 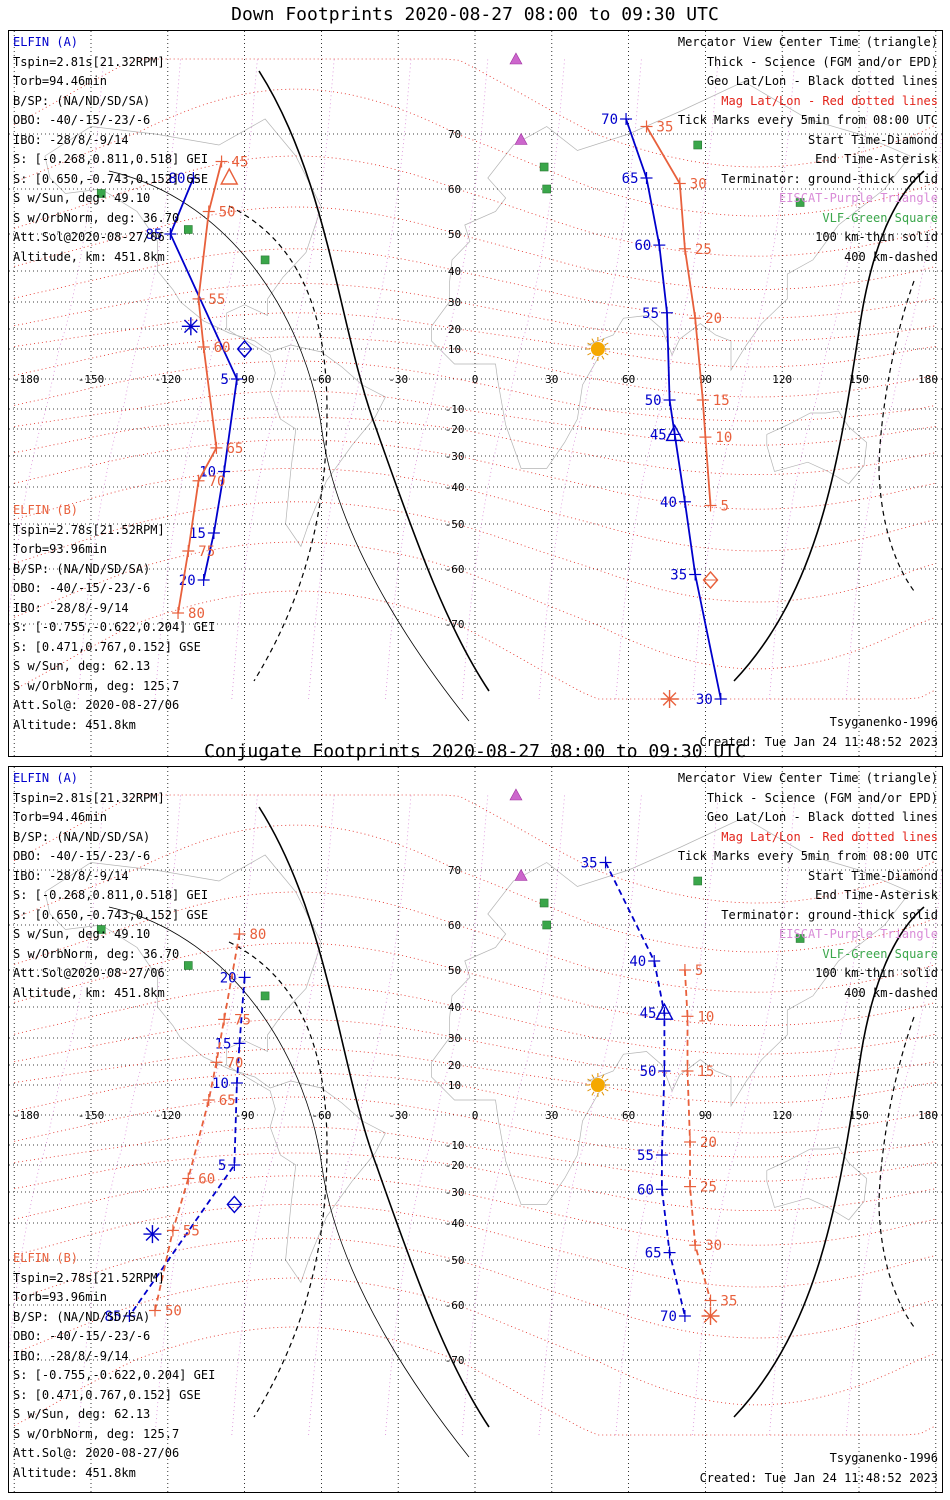 I want to click on lon-tick-label: -60, so click(x=321, y=379).